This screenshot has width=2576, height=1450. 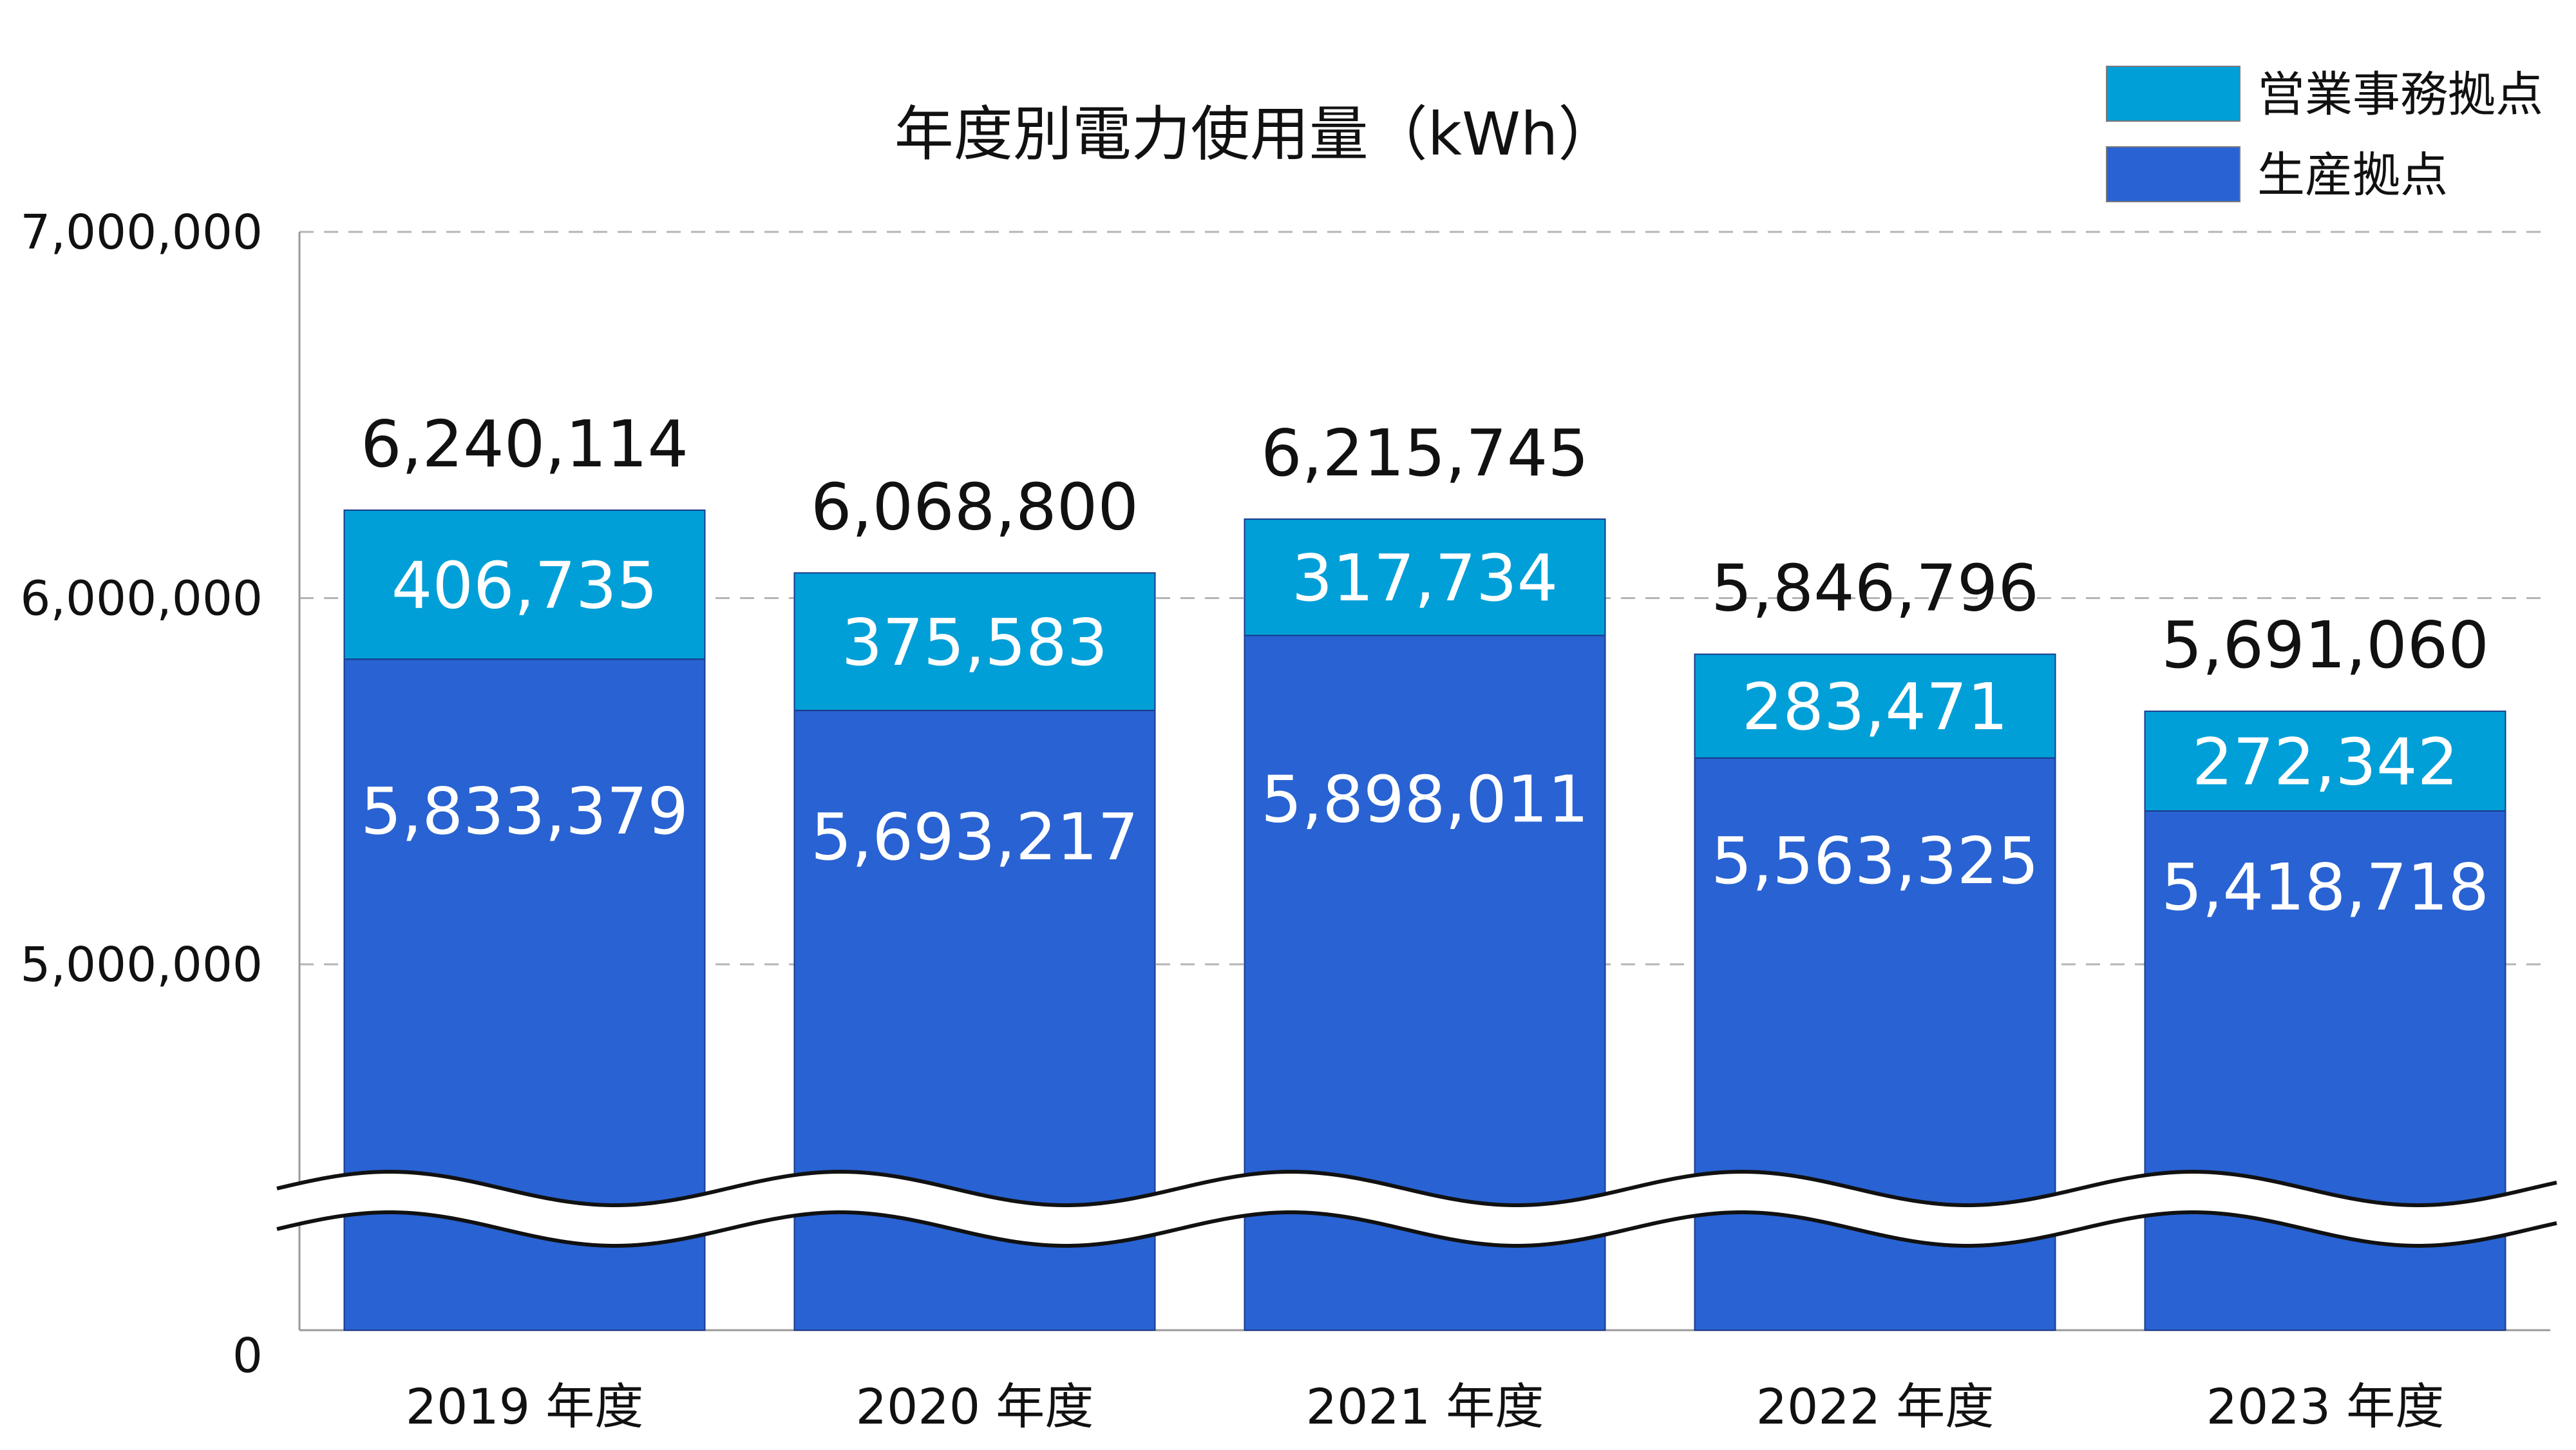 What do you see at coordinates (2326, 1406) in the screenshot?
I see `x-tick-label: 2023 年度` at bounding box center [2326, 1406].